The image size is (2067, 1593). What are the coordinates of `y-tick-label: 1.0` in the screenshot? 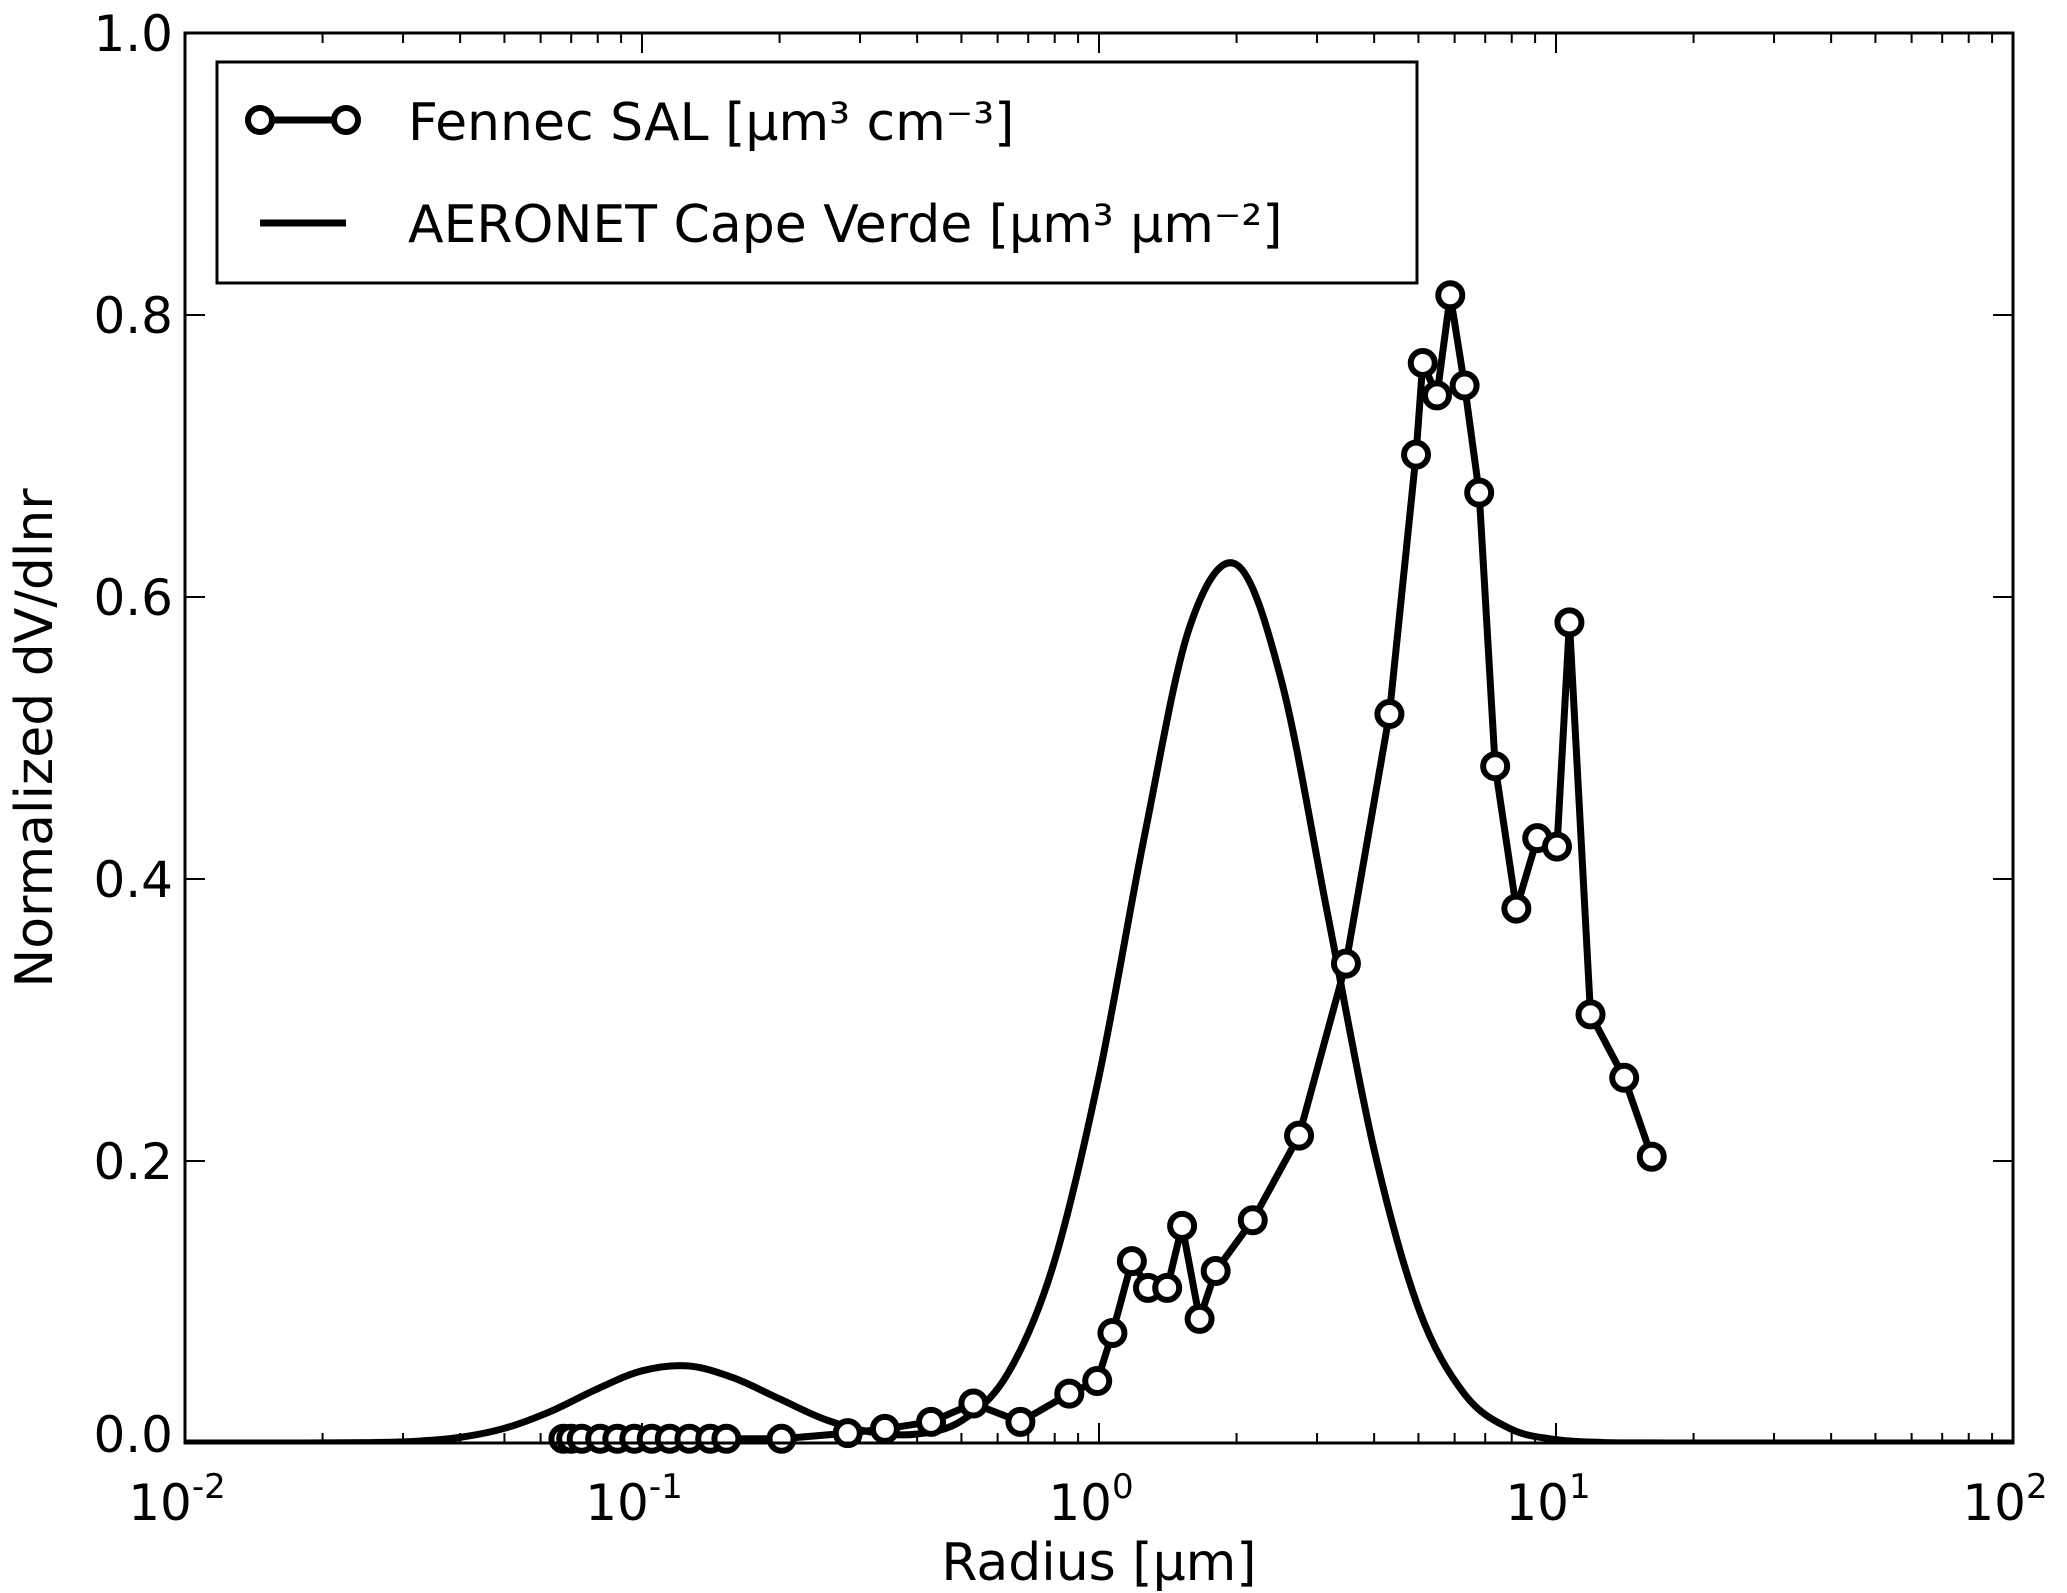 It's located at (133, 34).